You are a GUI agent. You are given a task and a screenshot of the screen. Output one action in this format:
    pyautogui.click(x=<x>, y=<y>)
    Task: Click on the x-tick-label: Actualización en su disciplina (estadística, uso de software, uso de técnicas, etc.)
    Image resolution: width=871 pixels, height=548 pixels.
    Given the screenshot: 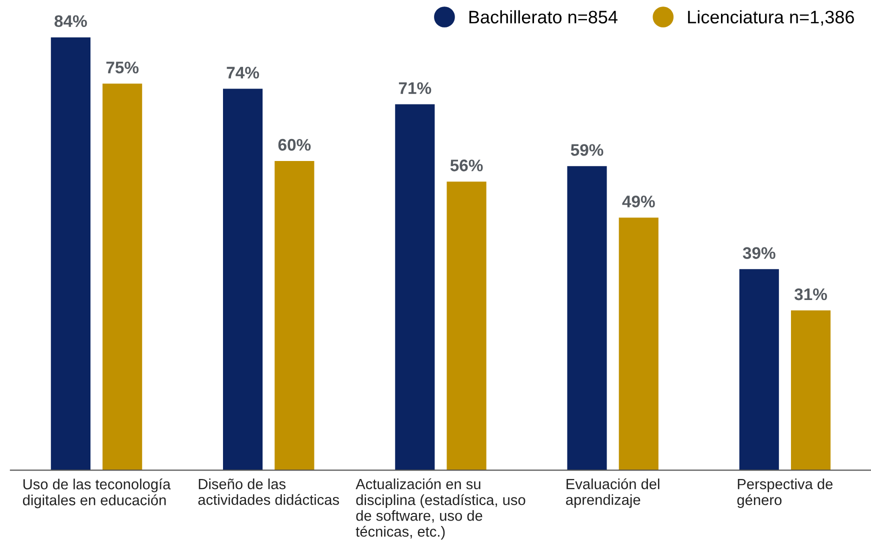 What is the action you would take?
    pyautogui.click(x=441, y=509)
    